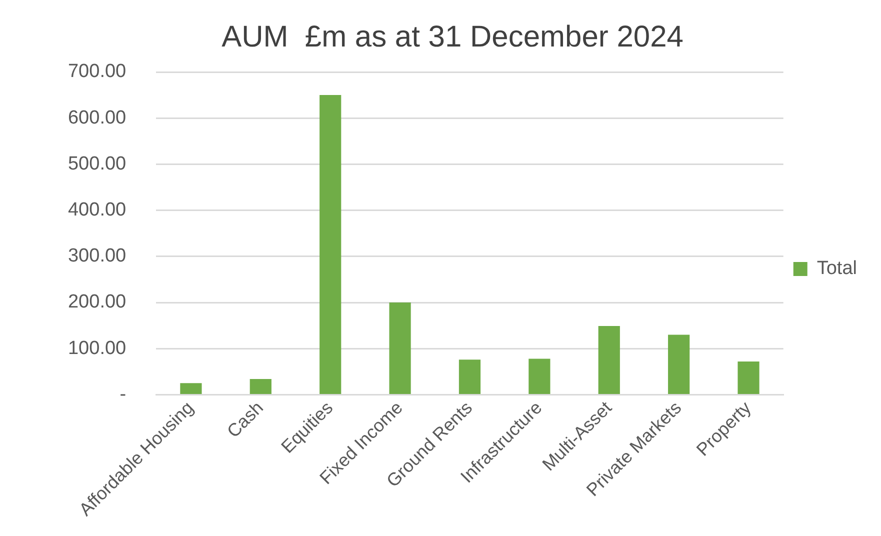 This screenshot has width=881, height=536. What do you see at coordinates (97, 256) in the screenshot?
I see `y-tick-label: 300.00` at bounding box center [97, 256].